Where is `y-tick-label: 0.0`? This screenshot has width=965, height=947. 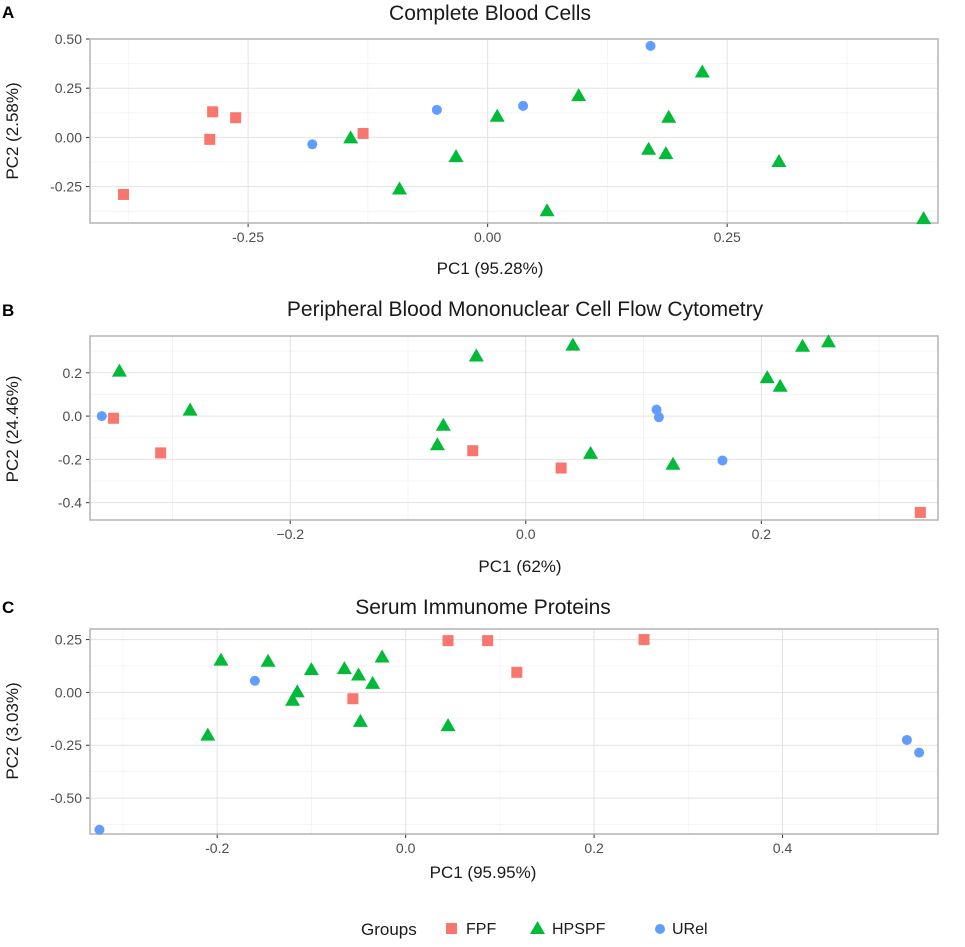
y-tick-label: 0.0 is located at coordinates (73, 416).